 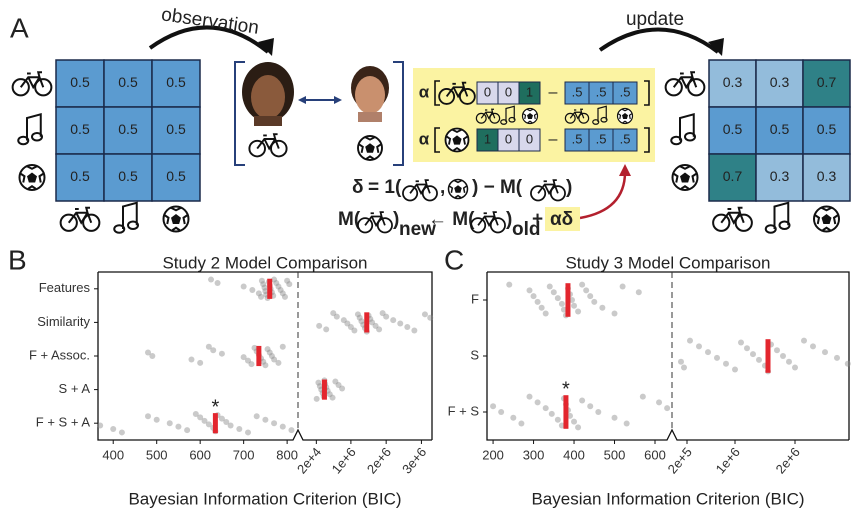 What do you see at coordinates (65, 287) in the screenshot?
I see `y-tick-label: Features` at bounding box center [65, 287].